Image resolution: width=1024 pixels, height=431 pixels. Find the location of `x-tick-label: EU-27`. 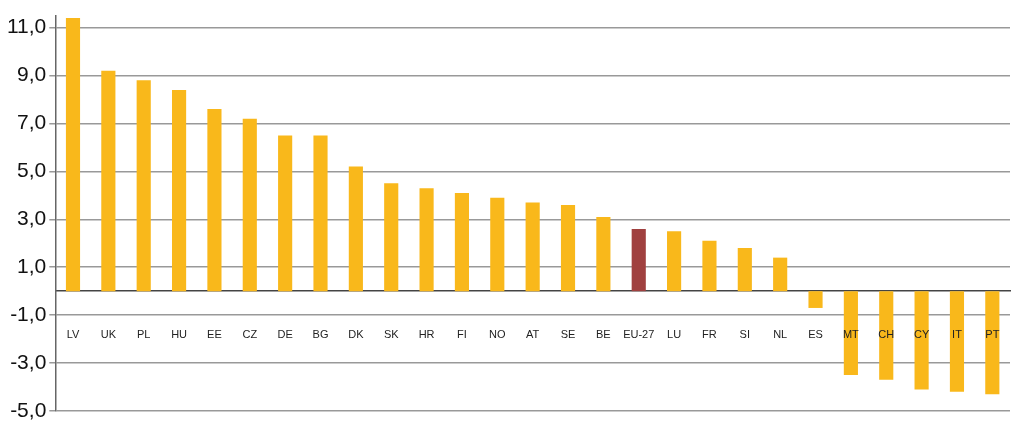

x-tick-label: EU-27 is located at coordinates (639, 334).